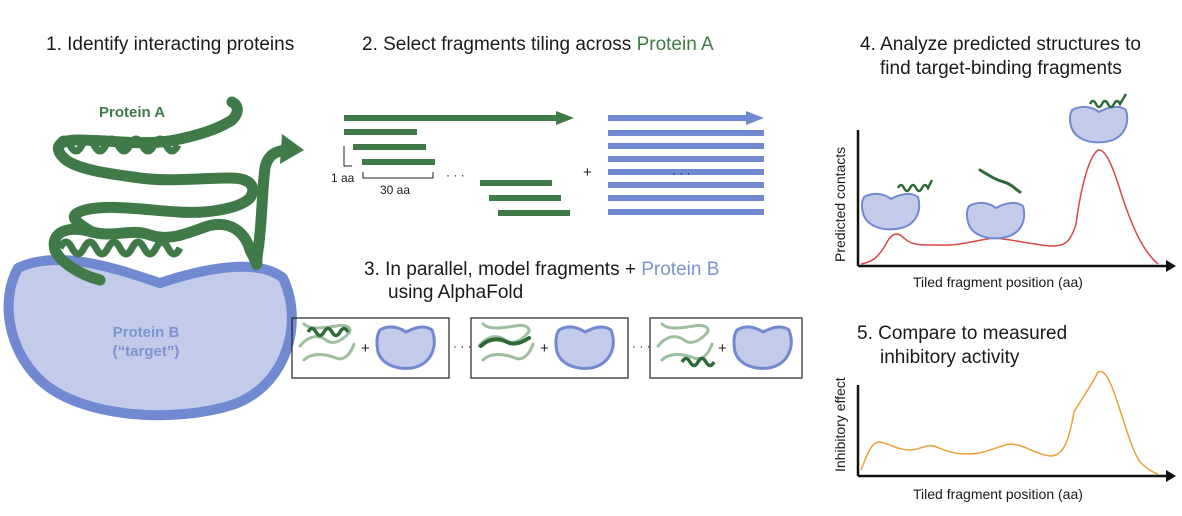  I want to click on step-3-subtitle: using AlphaFold, so click(456, 292).